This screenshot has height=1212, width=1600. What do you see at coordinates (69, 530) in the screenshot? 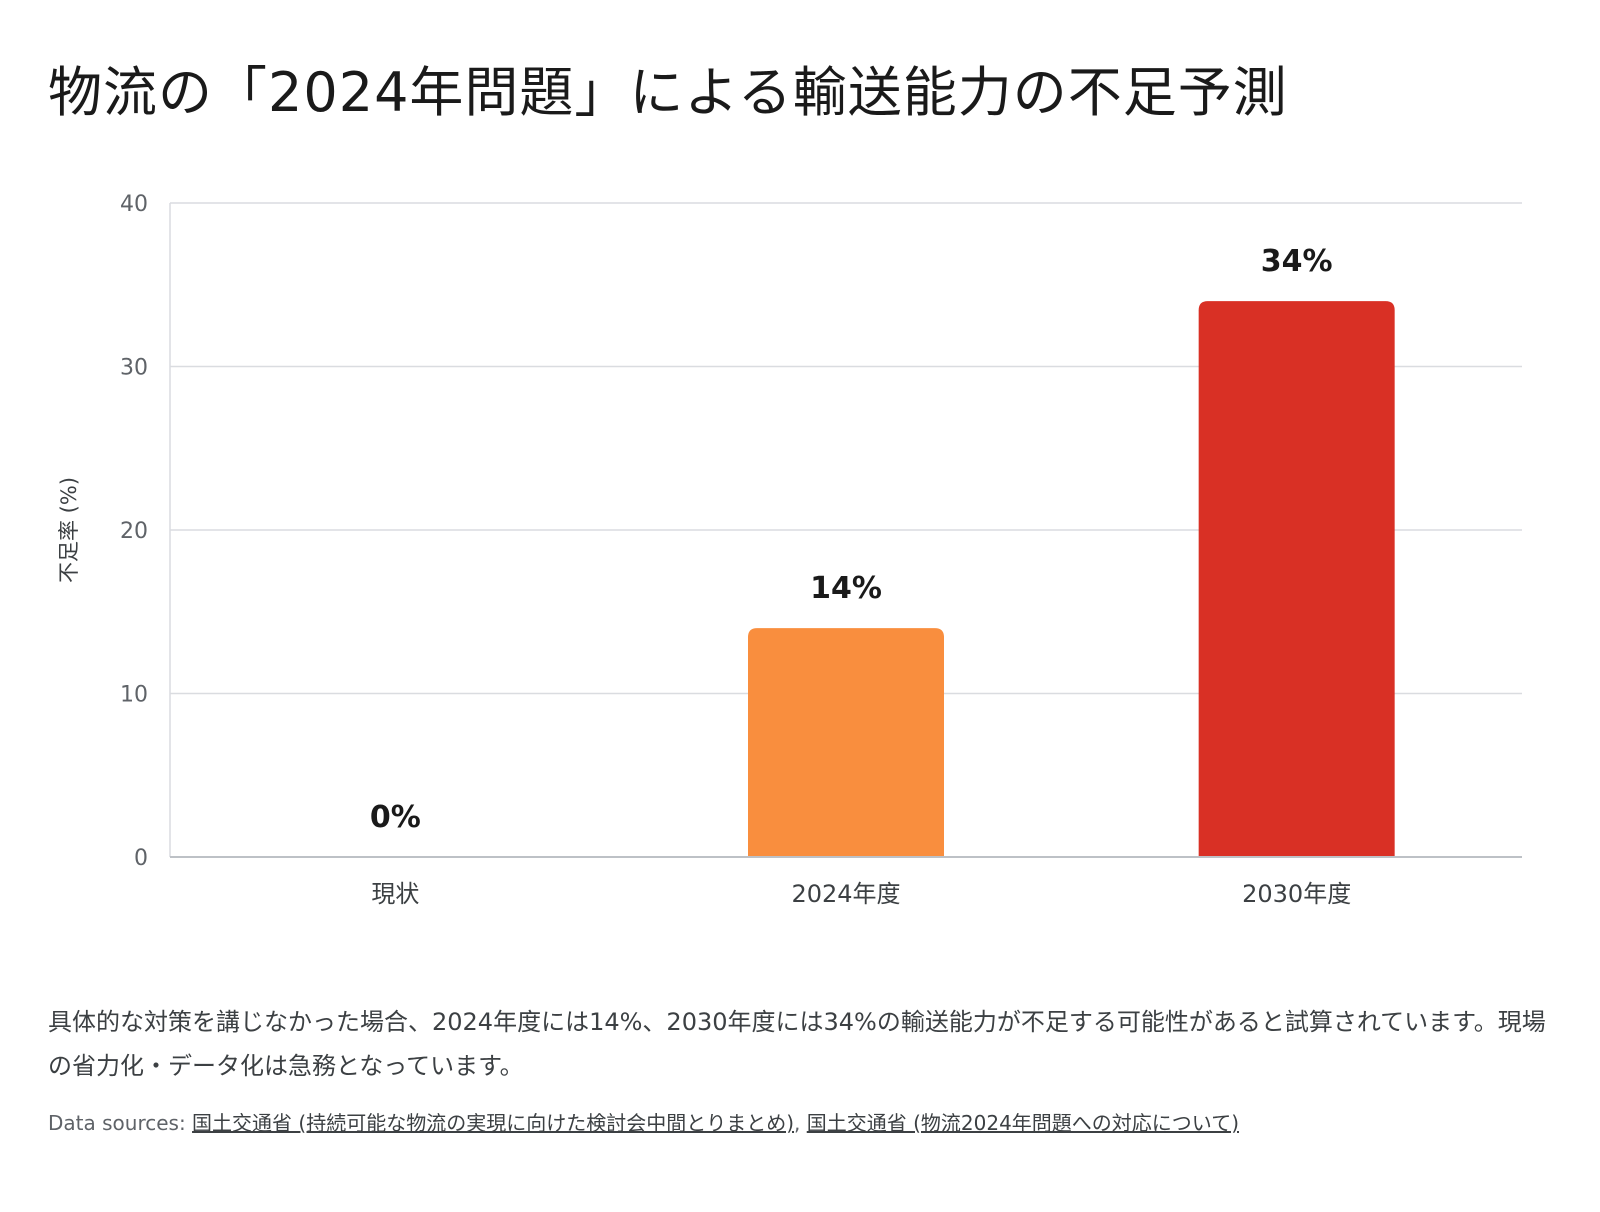
I see `y-axis-title: 不足率 (%)` at bounding box center [69, 530].